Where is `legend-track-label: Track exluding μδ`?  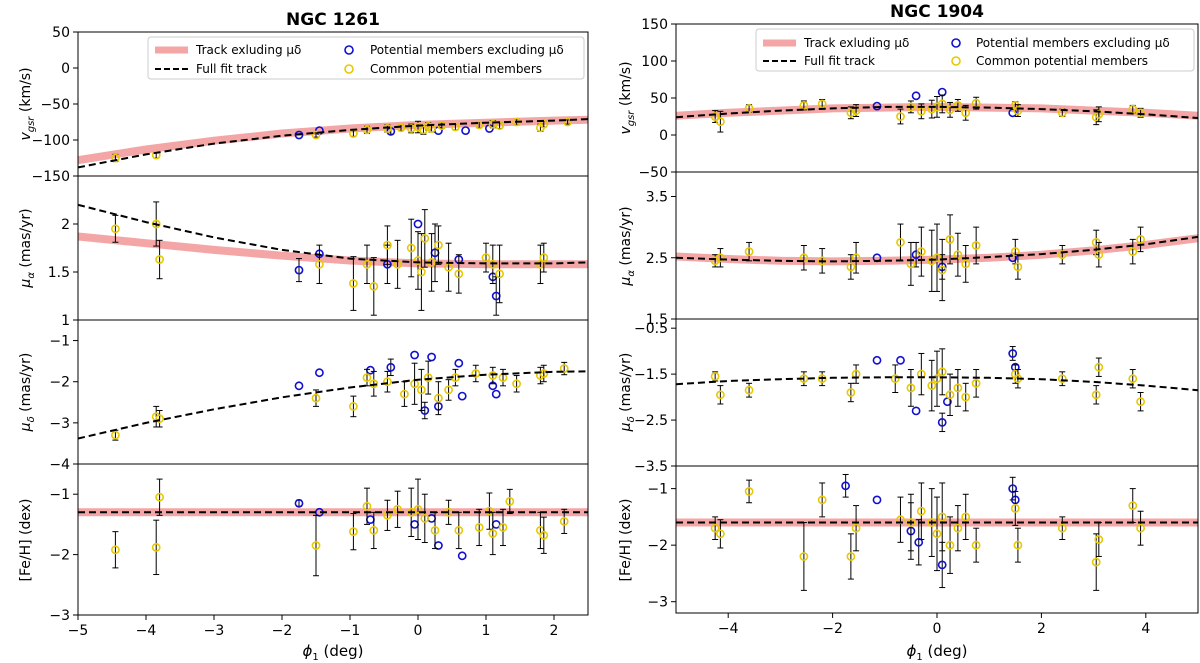 legend-track-label: Track exluding μδ is located at coordinates (856, 43).